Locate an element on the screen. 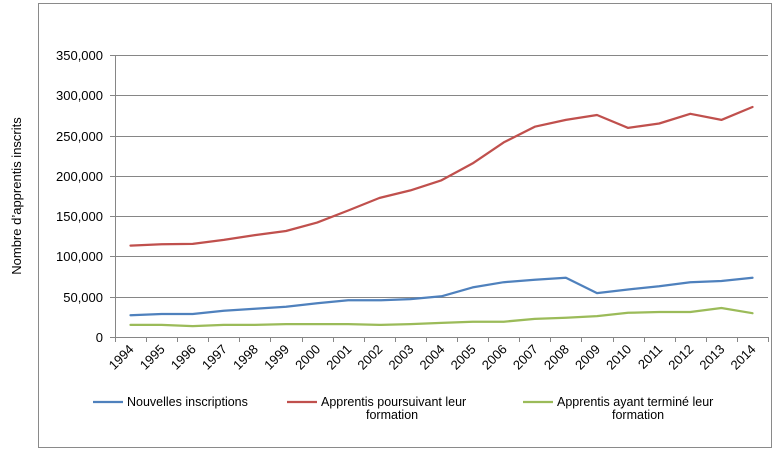 This screenshot has height=452, width=777. y-tick-label: 150,000 is located at coordinates (79, 216).